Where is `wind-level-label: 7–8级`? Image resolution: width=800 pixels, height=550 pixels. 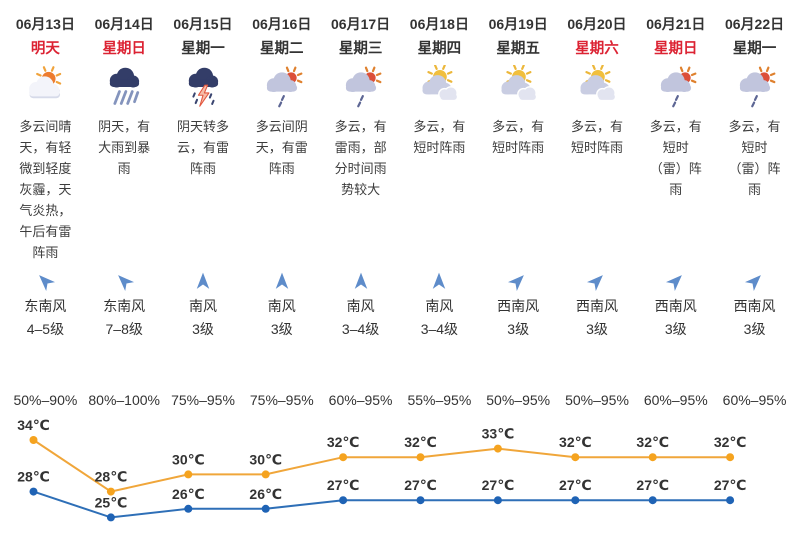
wind-level-label: 7–8级 is located at coordinates (124, 329).